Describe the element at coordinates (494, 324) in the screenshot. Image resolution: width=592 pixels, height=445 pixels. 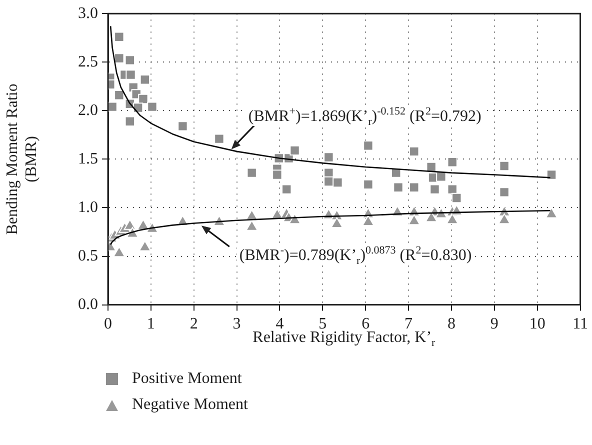
I see `x-tick-label: 9` at that location.